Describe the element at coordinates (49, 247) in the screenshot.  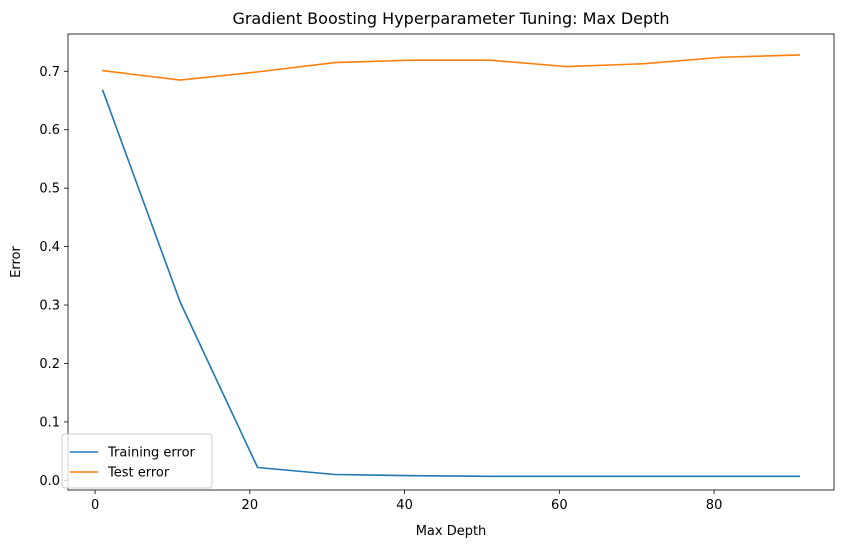
I see `y-tick-label: 0.4` at that location.